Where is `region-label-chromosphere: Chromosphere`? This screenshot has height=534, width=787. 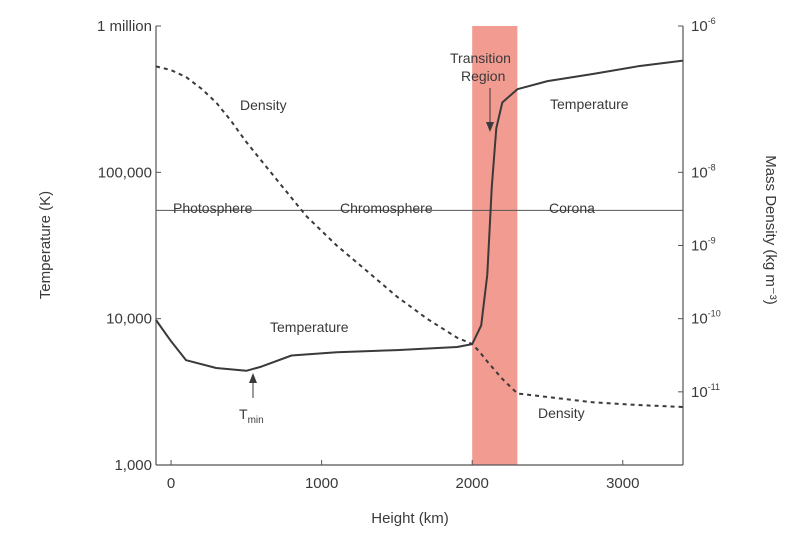
region-label-chromosphere: Chromosphere is located at coordinates (386, 208).